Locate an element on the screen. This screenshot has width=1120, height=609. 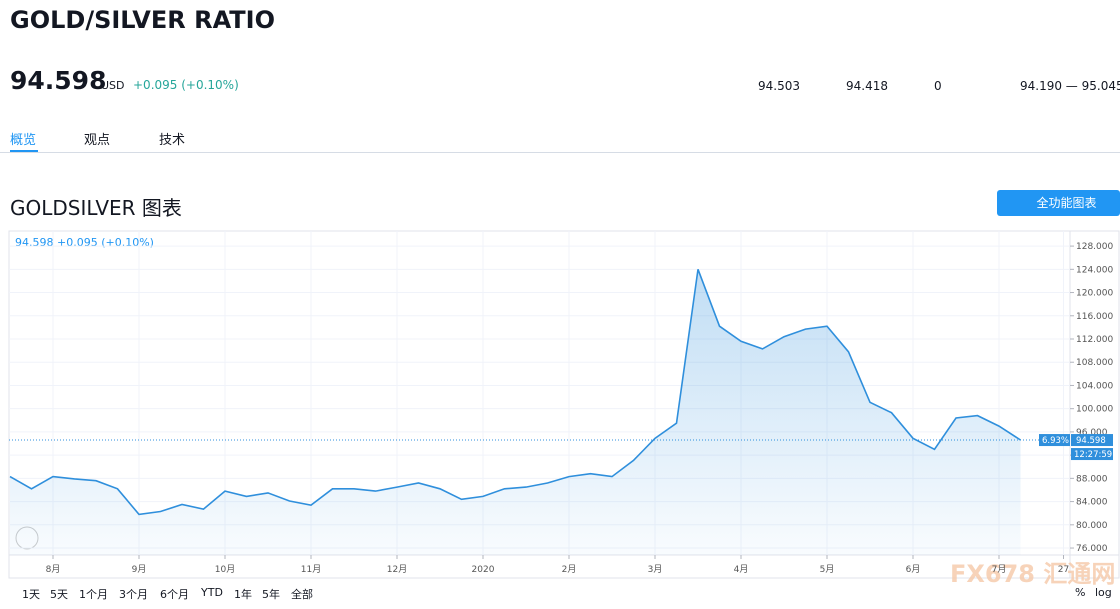
y-tick-label: 88.000 is located at coordinates (1092, 479).